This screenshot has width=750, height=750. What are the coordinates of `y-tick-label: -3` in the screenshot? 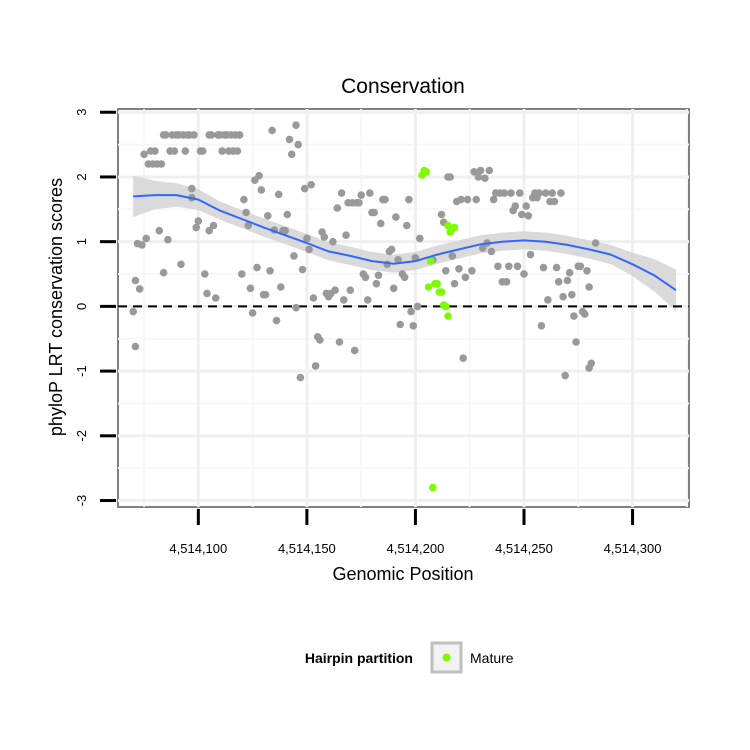 It's located at (81, 501).